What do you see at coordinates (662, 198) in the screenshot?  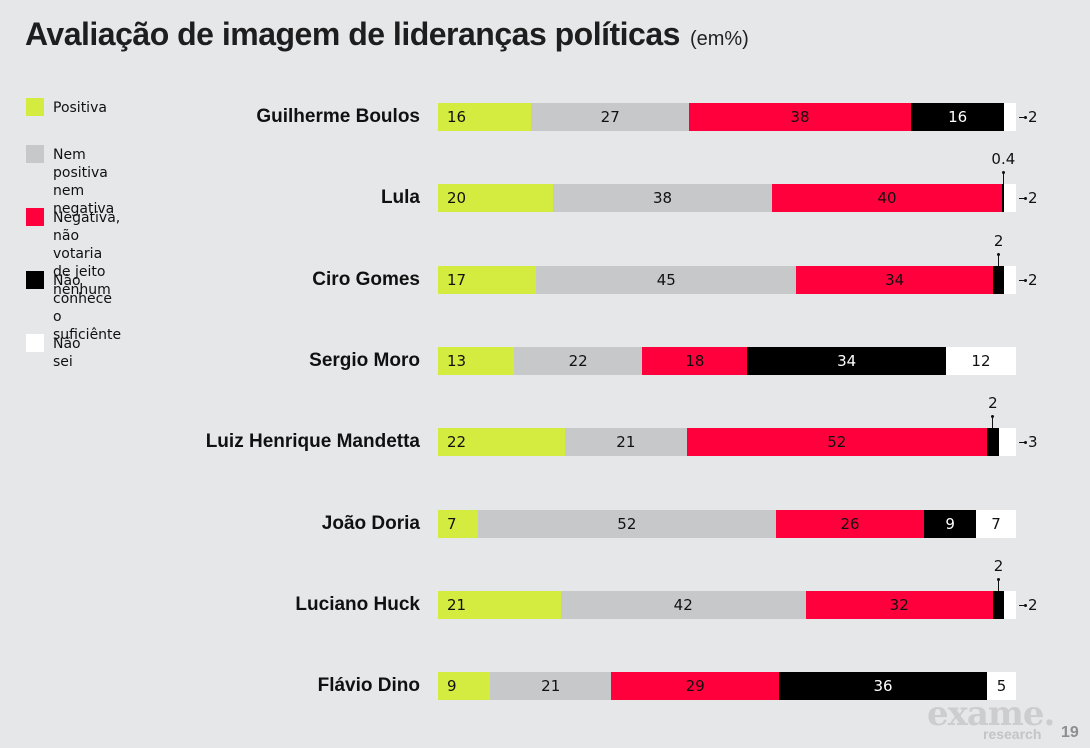 I see `data-label-neutra: 38` at bounding box center [662, 198].